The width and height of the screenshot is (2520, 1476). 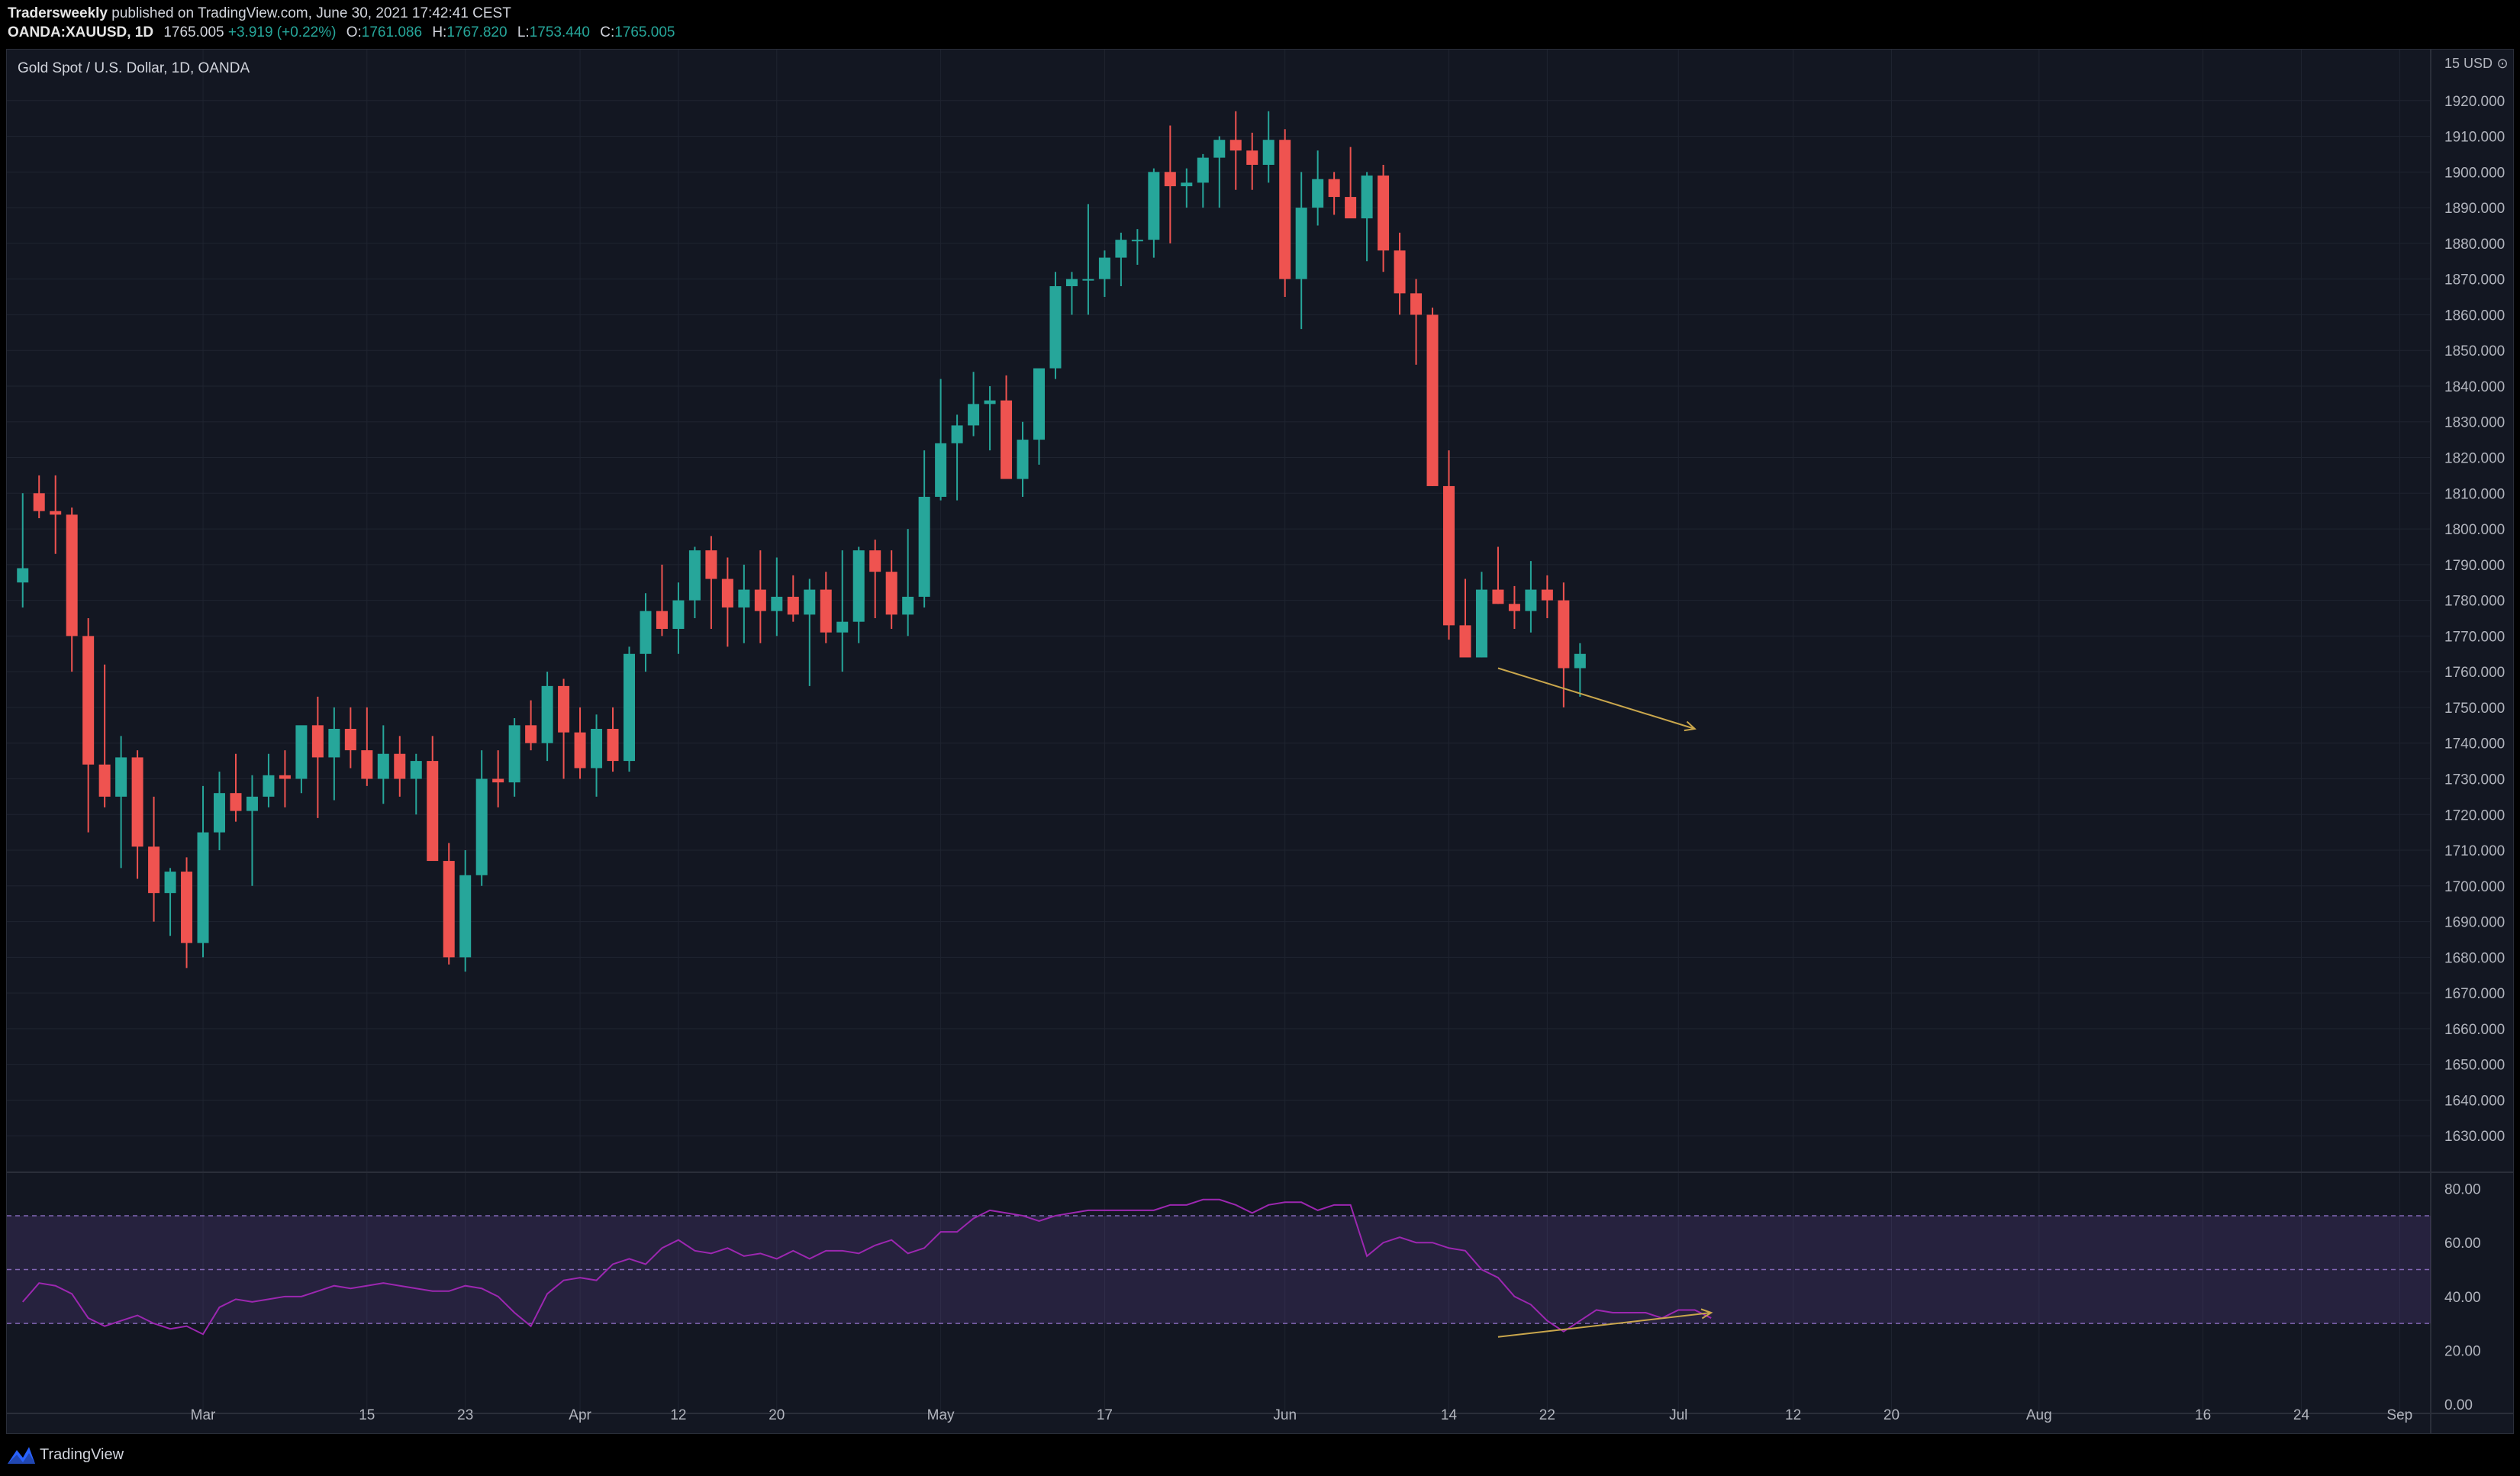 I want to click on tradingview-brand: TradingView, so click(x=82, y=1454).